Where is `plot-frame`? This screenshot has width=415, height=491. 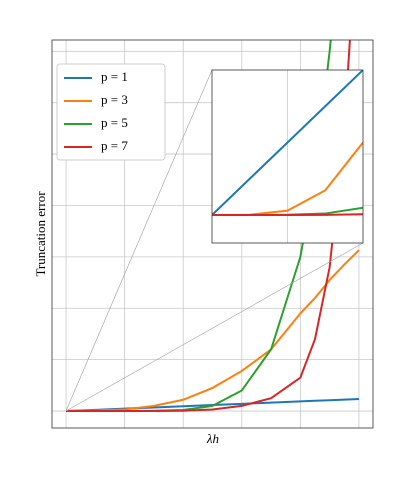
plot-frame is located at coordinates (287, 156).